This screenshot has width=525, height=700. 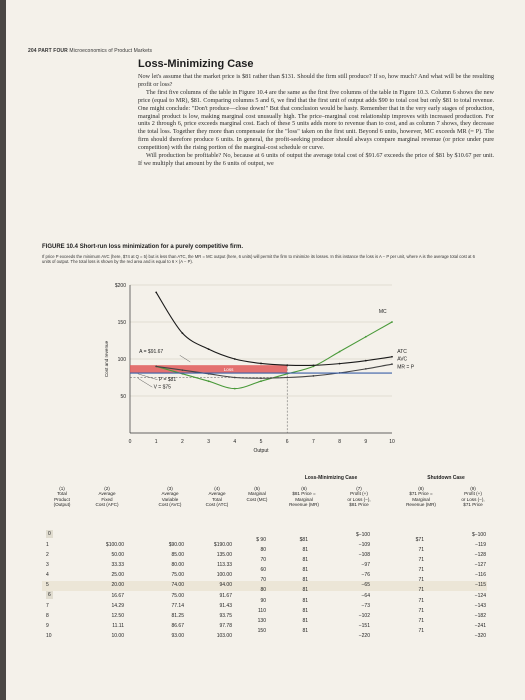 What do you see at coordinates (47, 605) in the screenshot?
I see `output-cell: 7` at bounding box center [47, 605].